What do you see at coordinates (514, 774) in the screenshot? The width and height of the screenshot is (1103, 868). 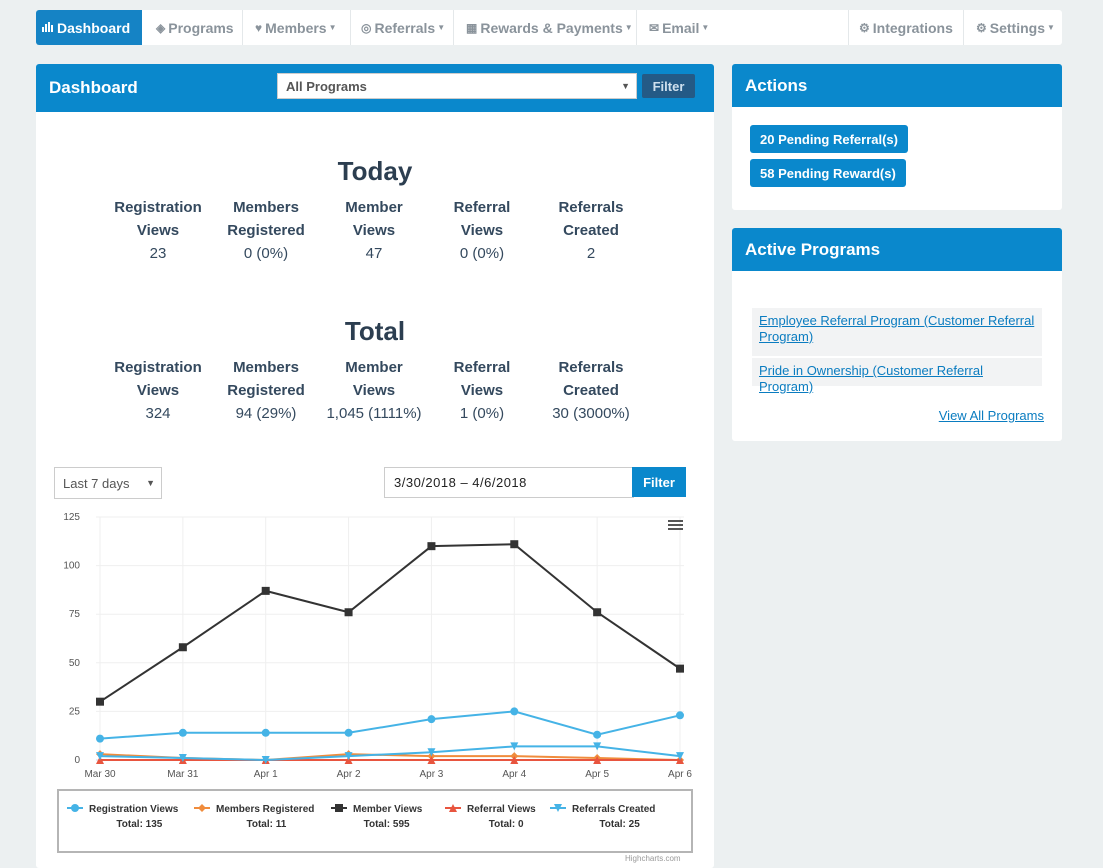 I see `x-tick-label: Apr 4` at bounding box center [514, 774].